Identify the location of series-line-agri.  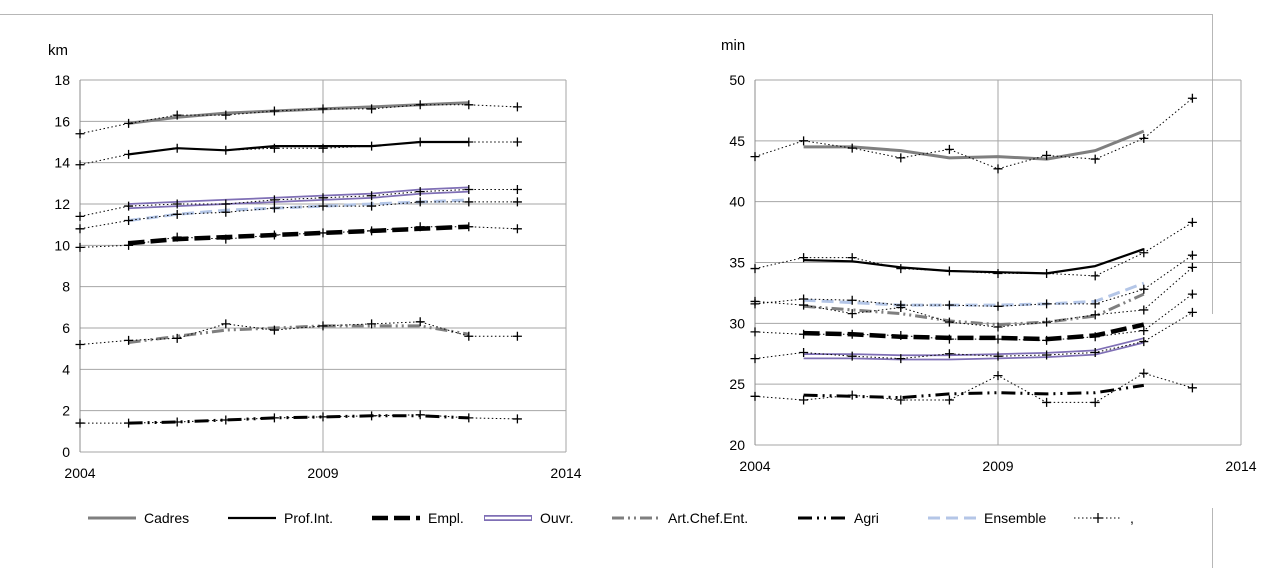
(974, 391).